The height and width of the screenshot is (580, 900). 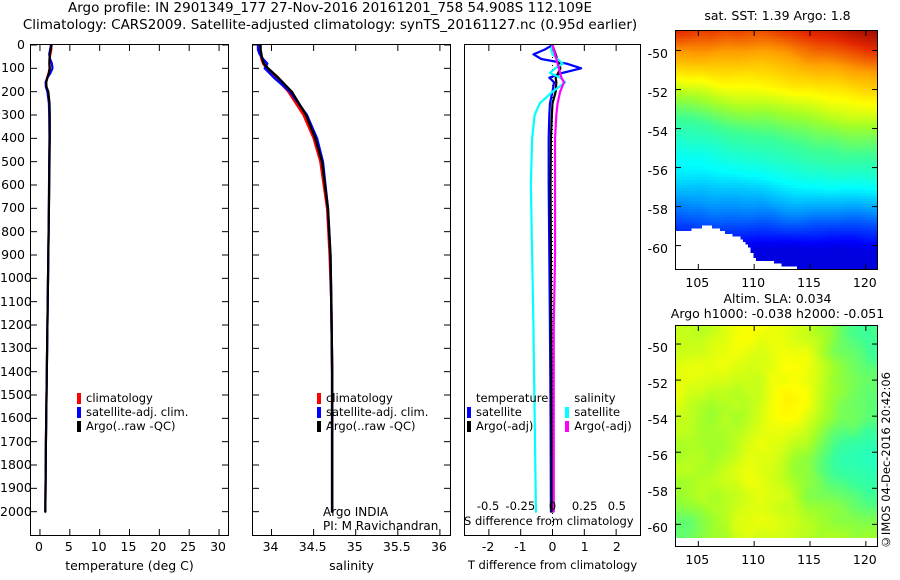 I want to click on sst-map-panel, so click(x=776, y=150).